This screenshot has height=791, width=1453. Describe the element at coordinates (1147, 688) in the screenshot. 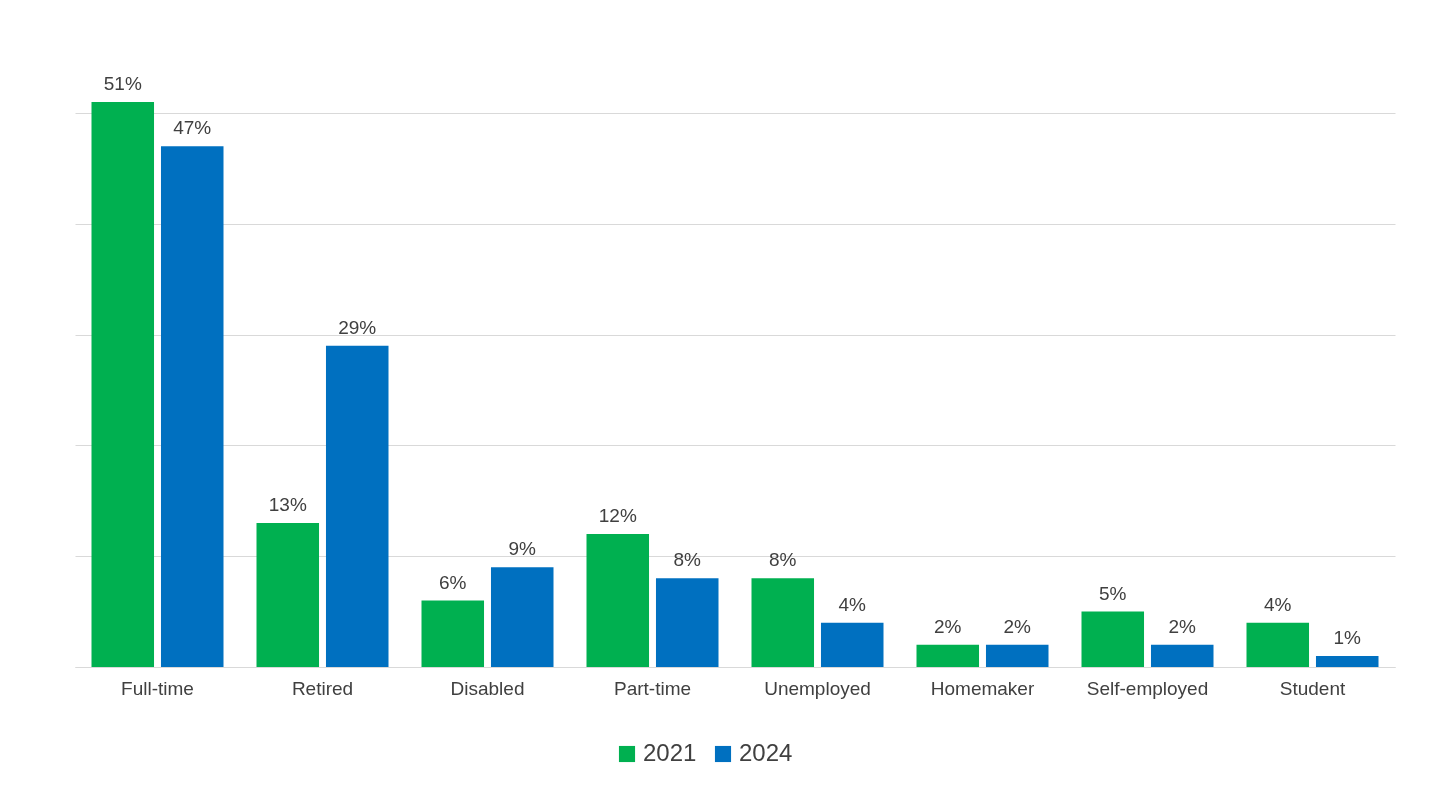

I see `x-tick-label: Self-employed` at that location.